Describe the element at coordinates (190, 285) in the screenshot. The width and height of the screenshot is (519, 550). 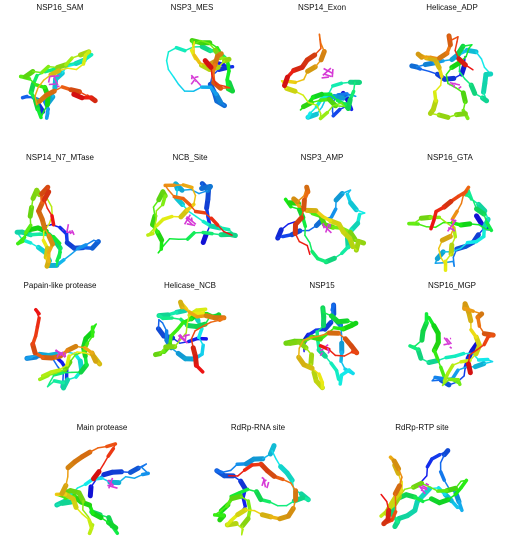
I see `panel-label: Helicase_NCB` at that location.